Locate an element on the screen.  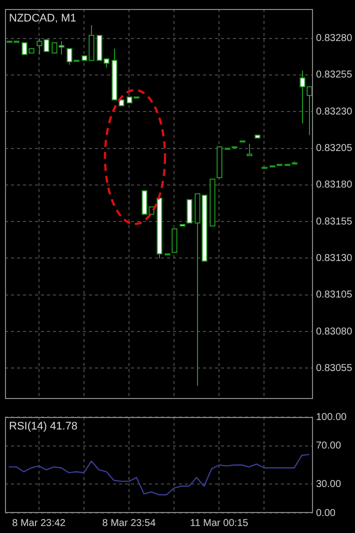
y-tick-label: 0.83155 is located at coordinates (334, 222).